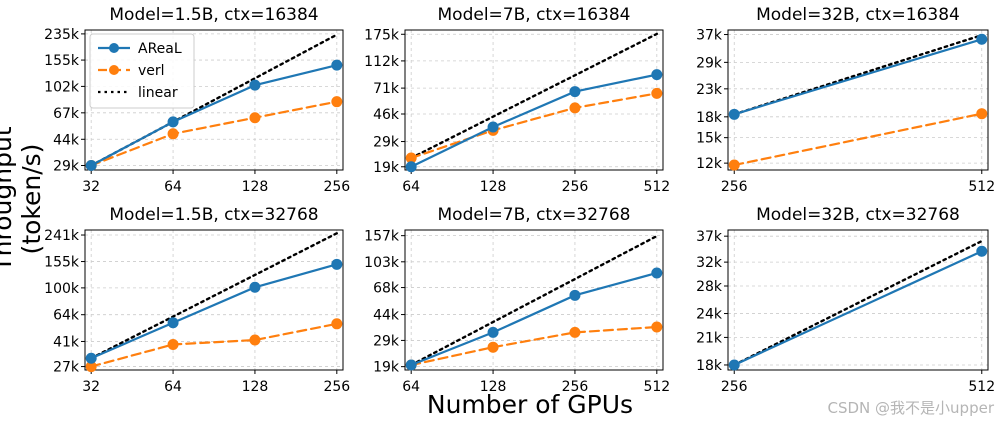 Image resolution: width=1000 pixels, height=424 pixels. What do you see at coordinates (382, 62) in the screenshot?
I see `y-tick-label: 112k` at bounding box center [382, 62].